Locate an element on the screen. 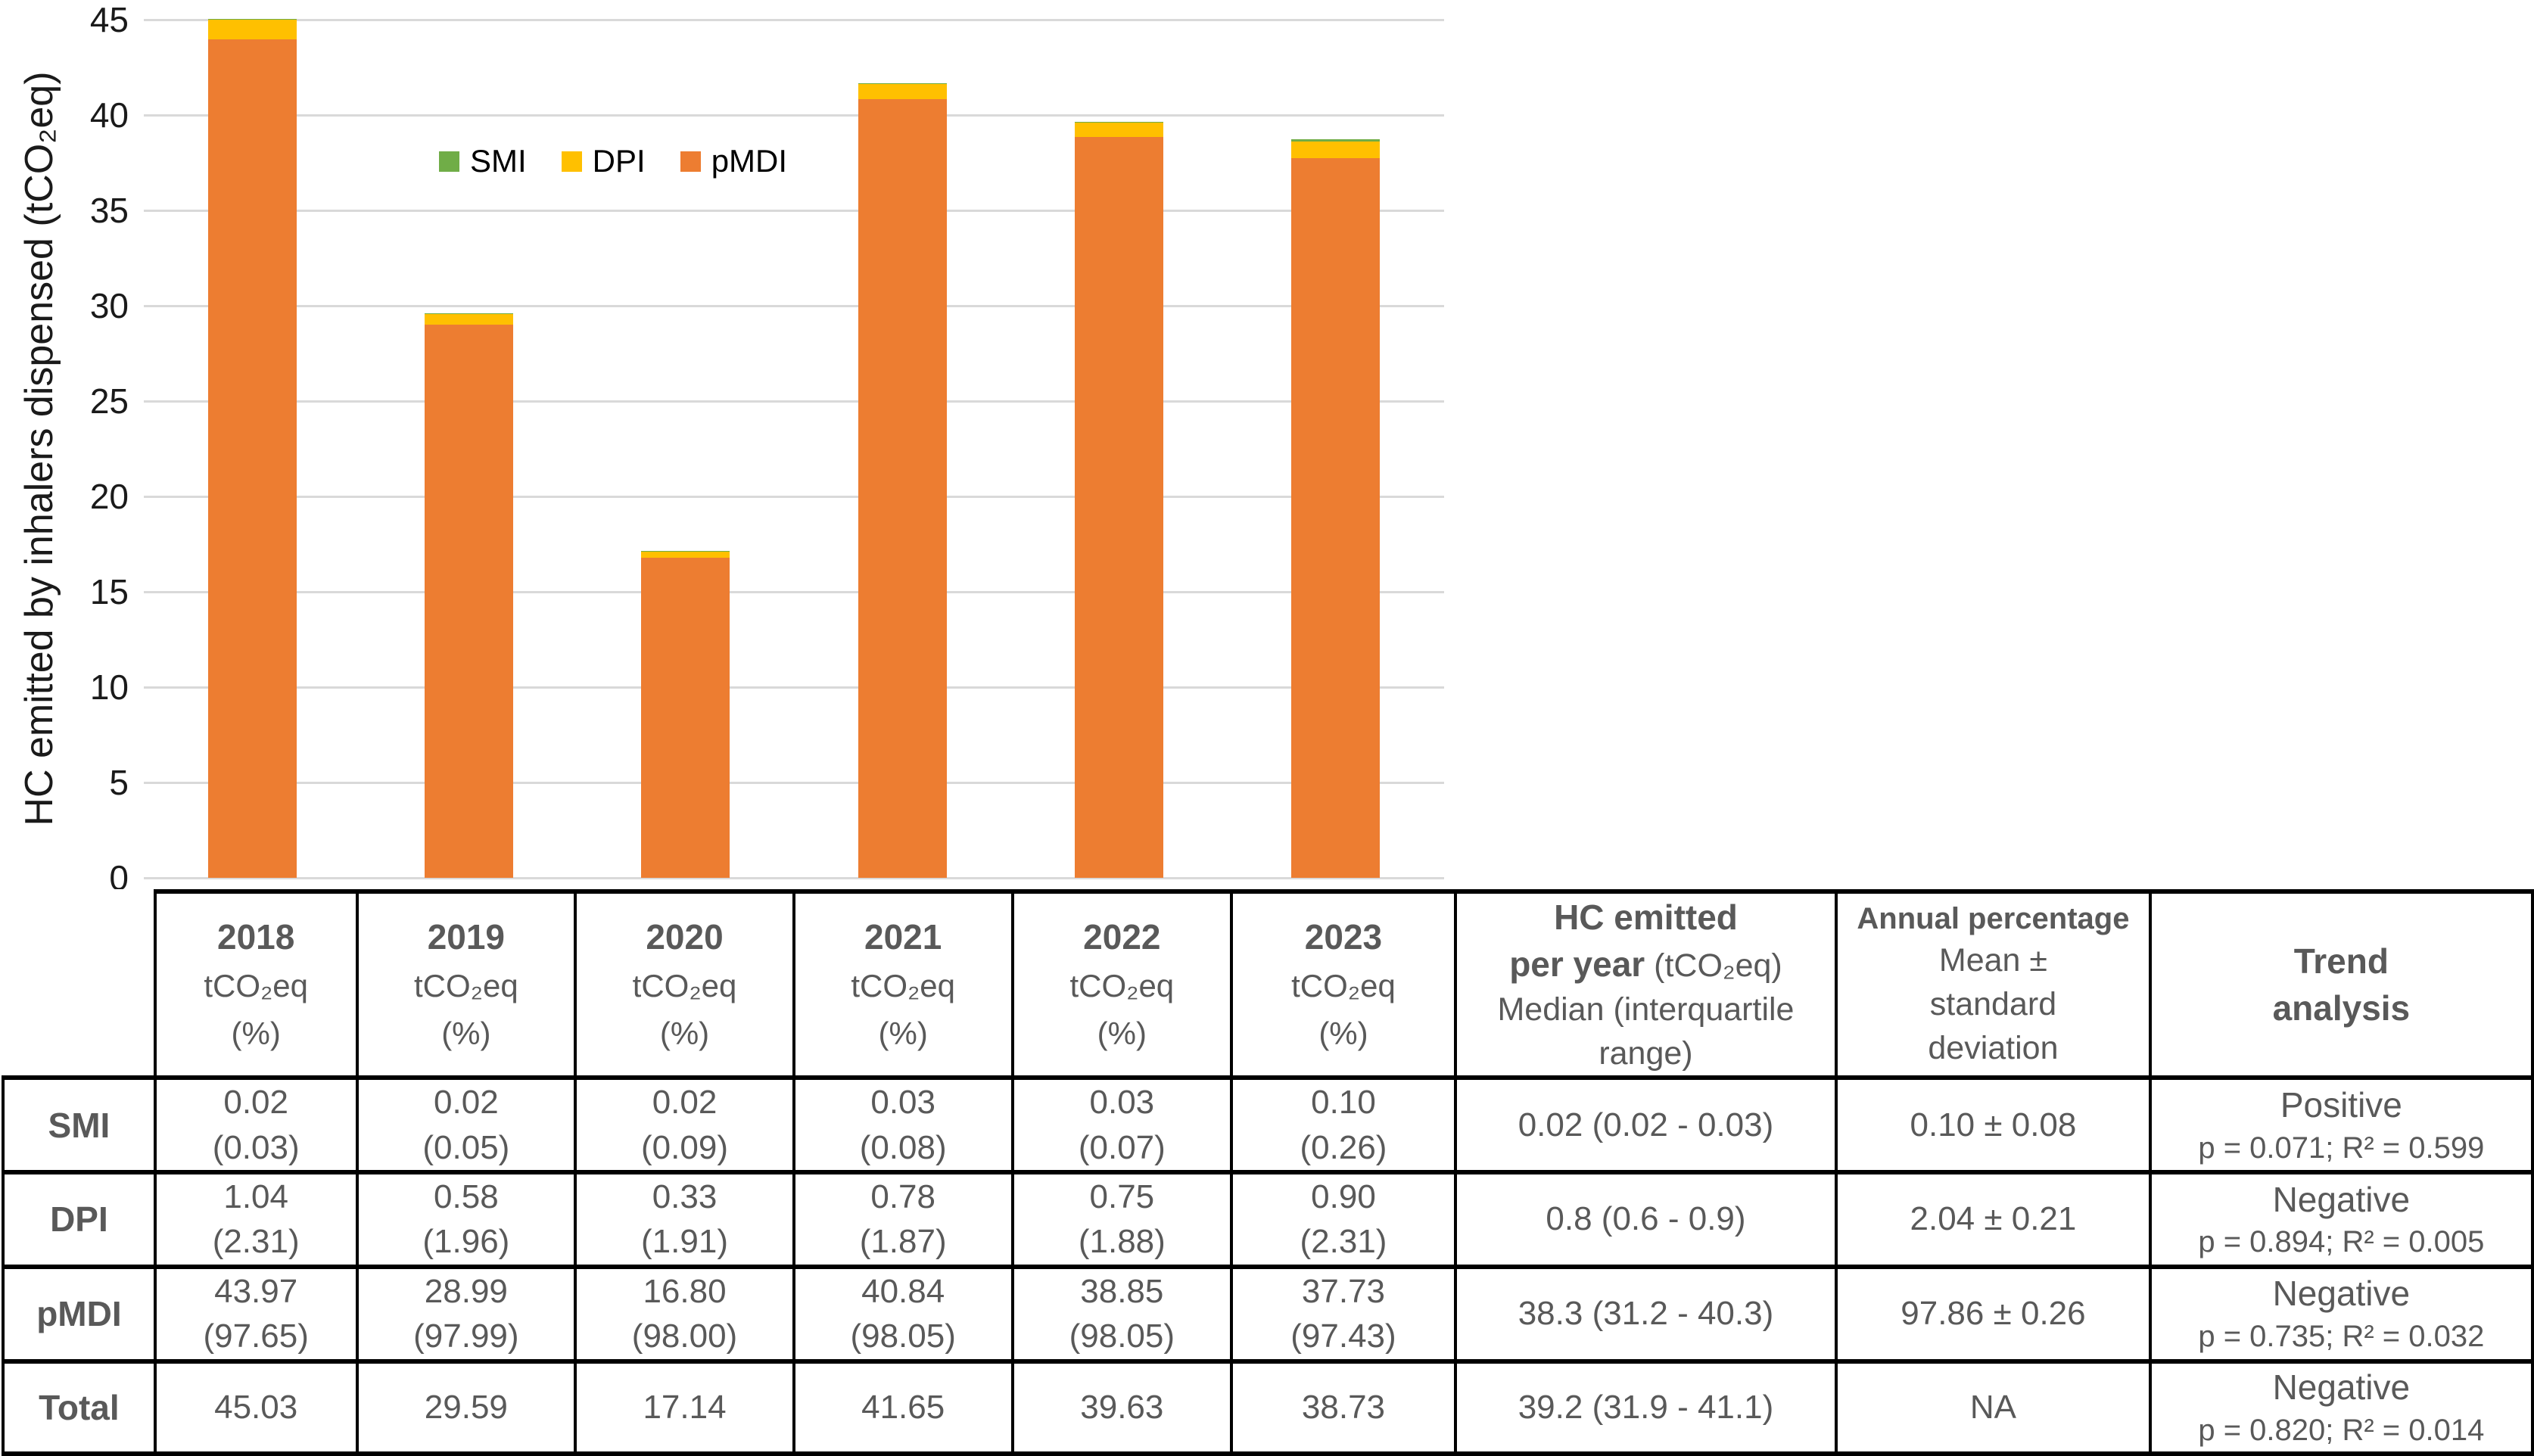 This screenshot has height=1456, width=2534. y-tick-label: 35 is located at coordinates (109, 210).